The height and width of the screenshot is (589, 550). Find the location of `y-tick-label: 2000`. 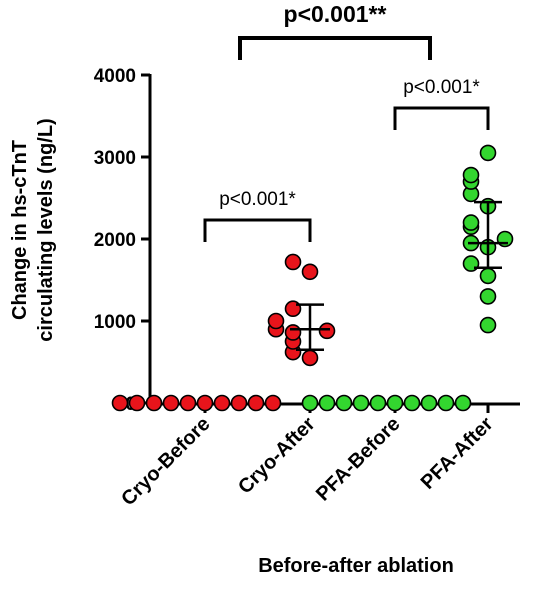

y-tick-label: 2000 is located at coordinates (115, 240).